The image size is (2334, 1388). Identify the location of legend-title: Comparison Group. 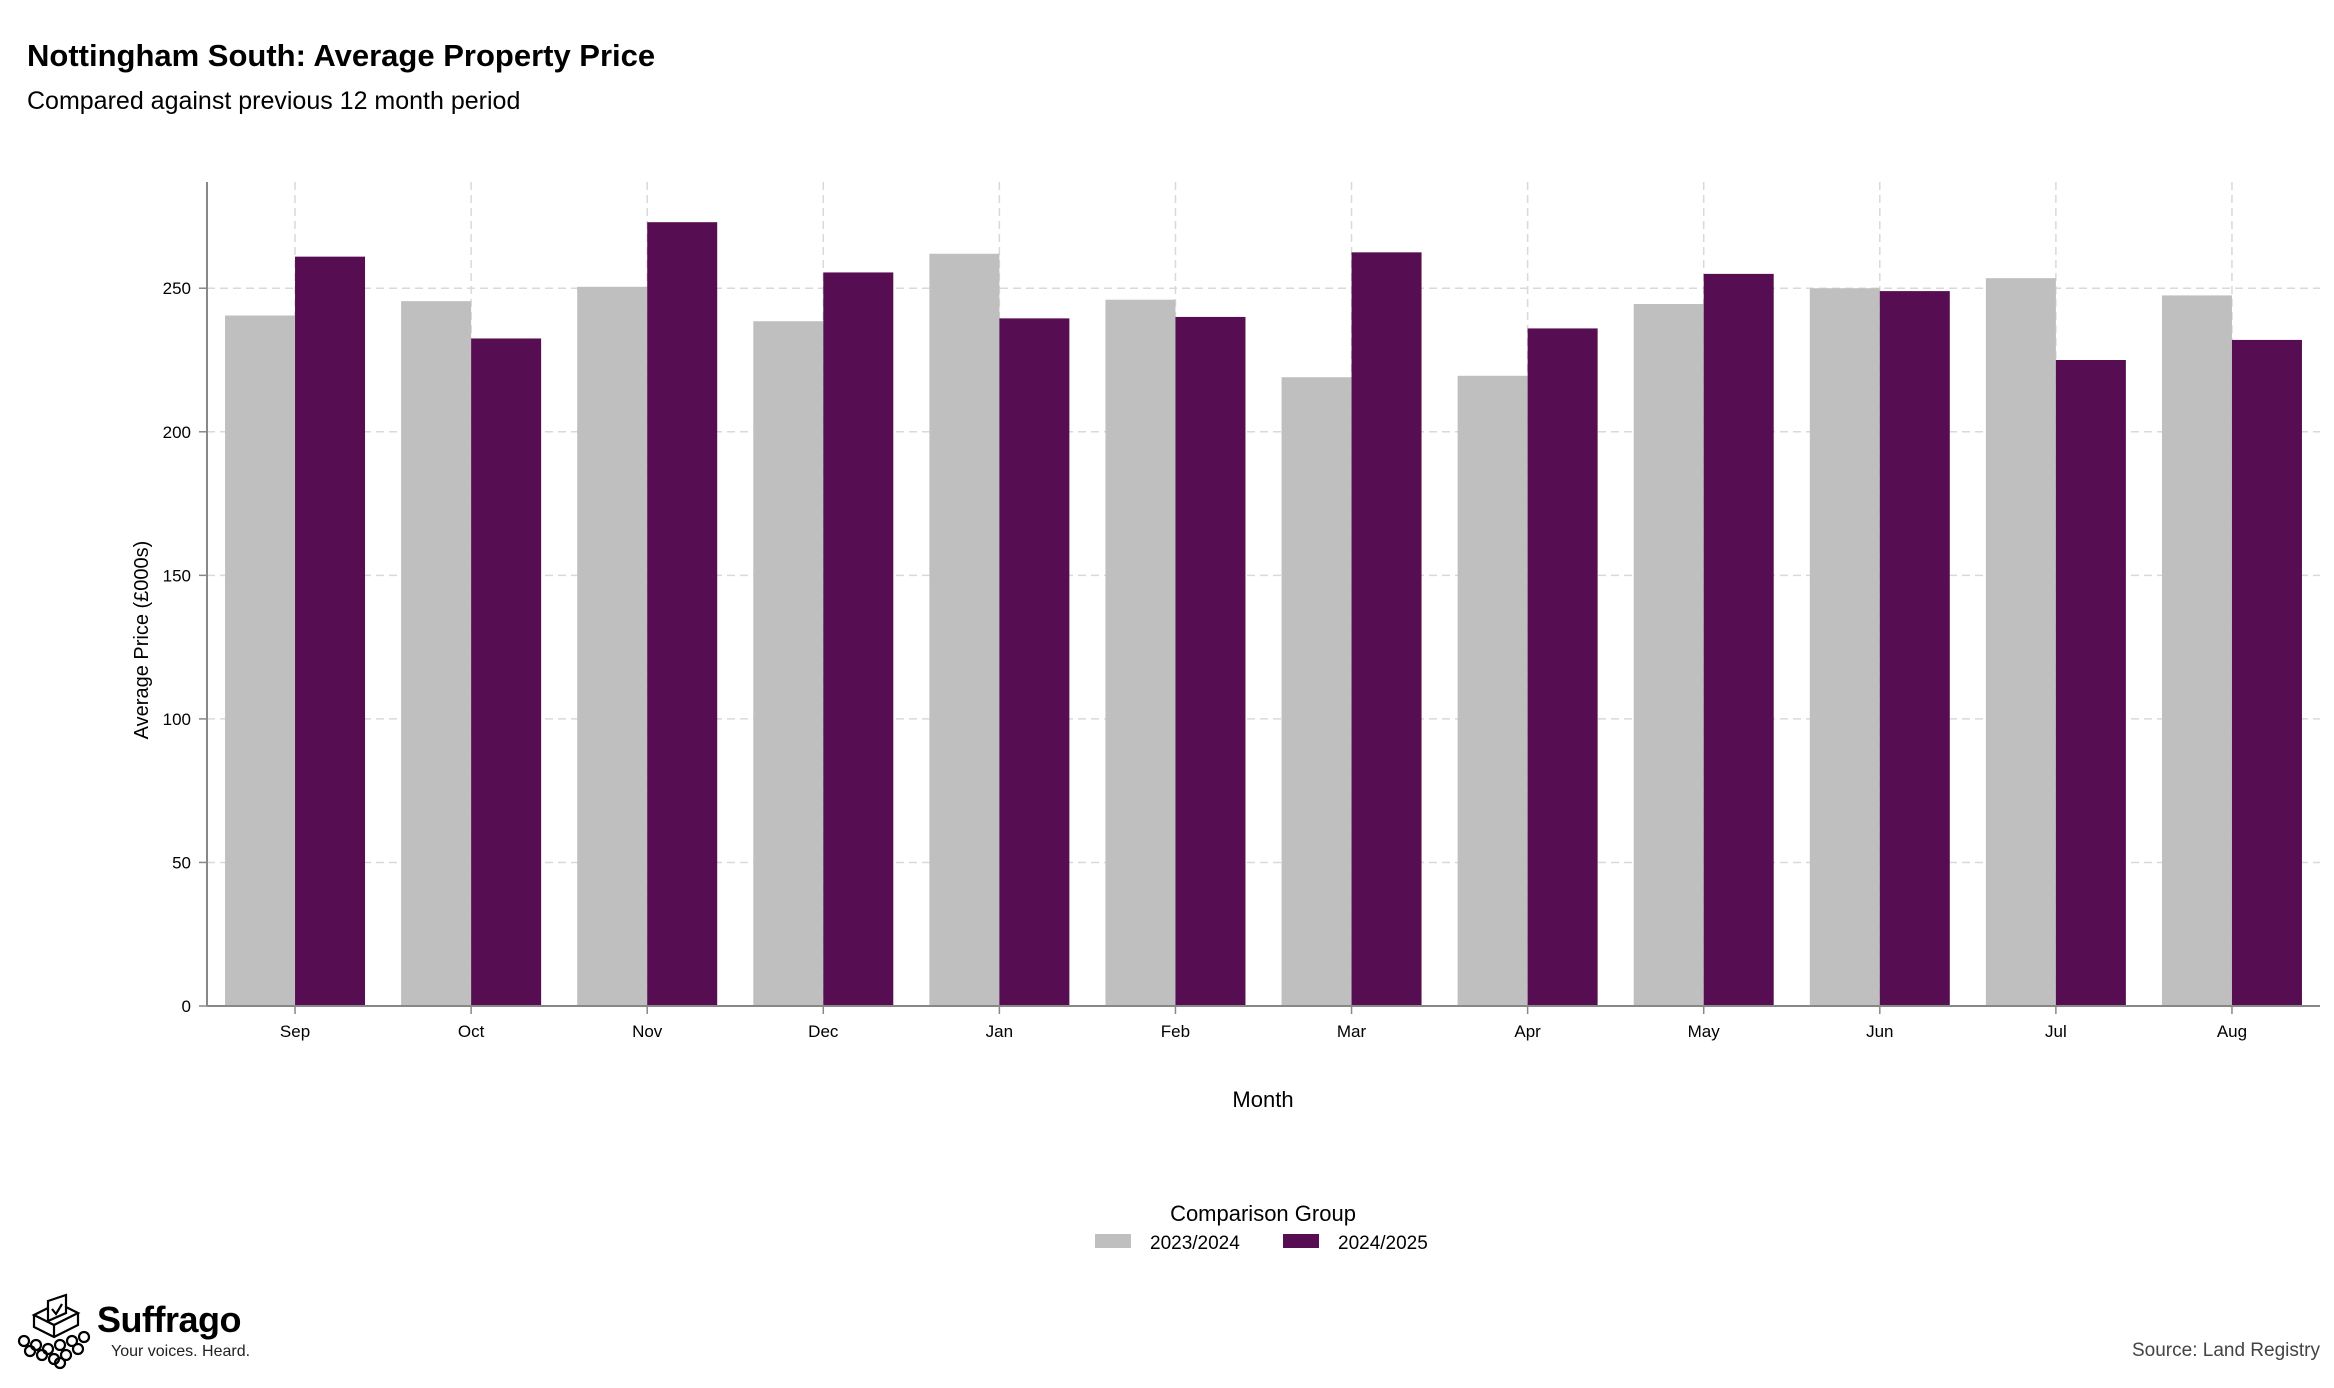
(1263, 1213).